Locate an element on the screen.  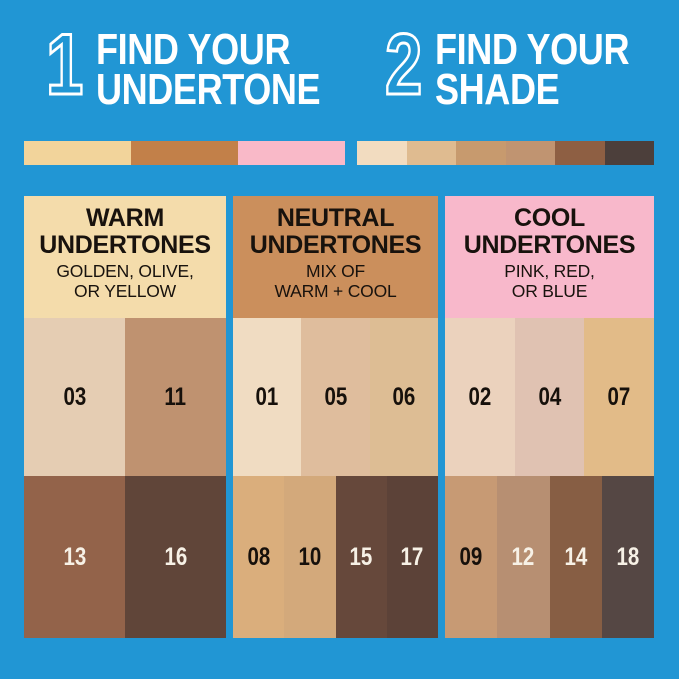
column-header-neutral: NEUTRAL UNDERTONES MIX OF WARM + COOL is located at coordinates (335, 257).